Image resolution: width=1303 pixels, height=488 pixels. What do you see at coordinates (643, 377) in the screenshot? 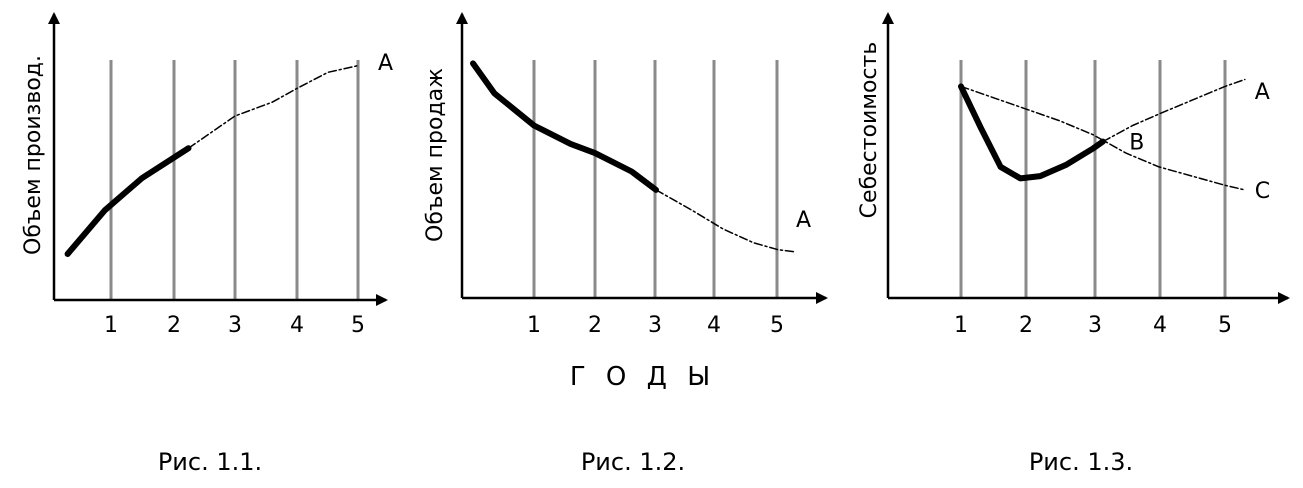
I see `x-axis-title: Г О Д Ы` at bounding box center [643, 377].